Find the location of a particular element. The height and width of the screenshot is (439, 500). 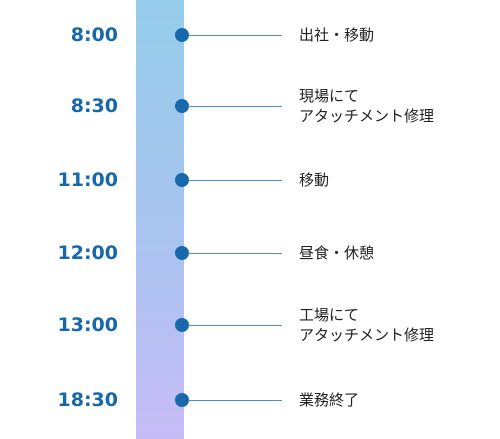

activity-description: 移動 is located at coordinates (314, 180).